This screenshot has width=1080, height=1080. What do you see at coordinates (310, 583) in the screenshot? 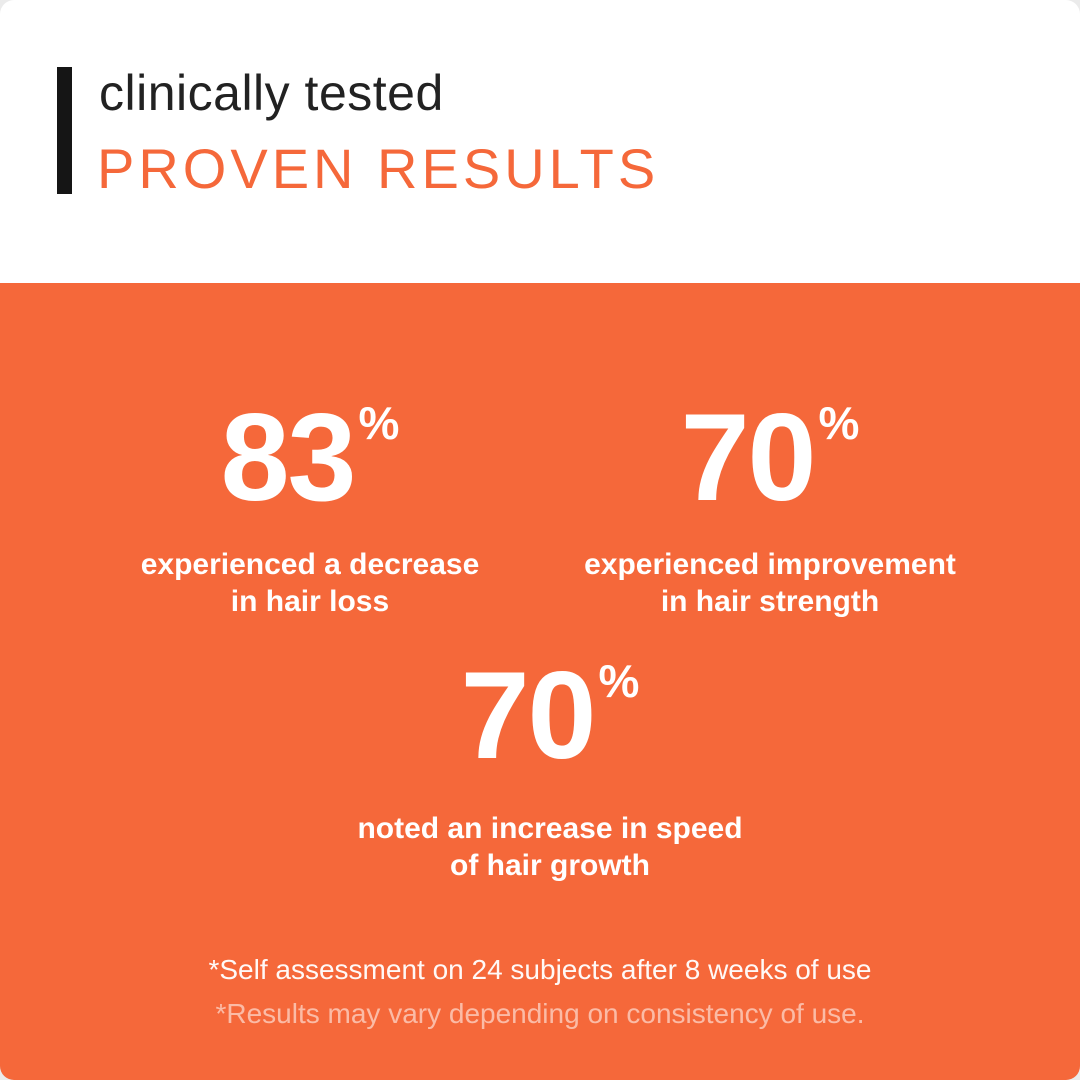
I see `stat-label: experienced a decrease in hair loss` at bounding box center [310, 583].